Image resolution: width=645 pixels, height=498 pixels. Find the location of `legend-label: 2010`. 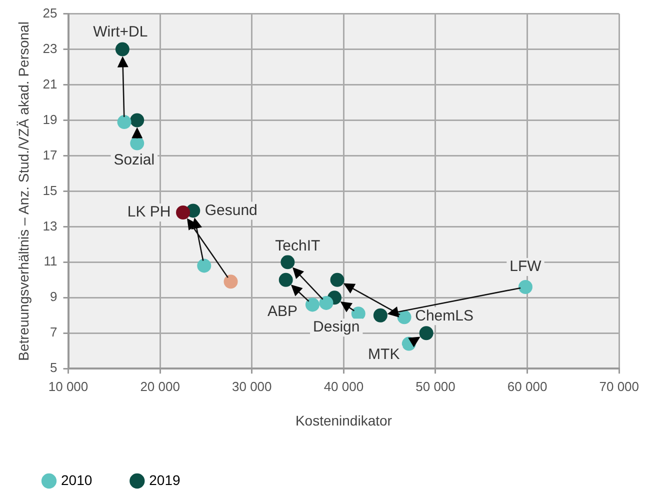

legend-label: 2010 is located at coordinates (76, 480).